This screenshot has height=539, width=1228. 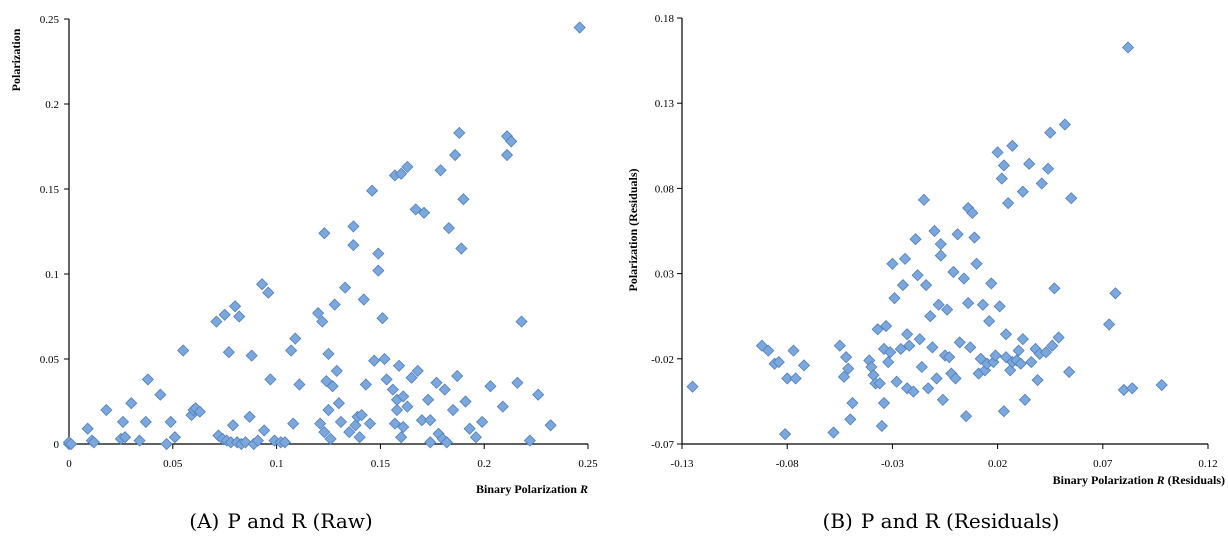 I want to click on y-tick-label: 0.08, so click(x=665, y=189).